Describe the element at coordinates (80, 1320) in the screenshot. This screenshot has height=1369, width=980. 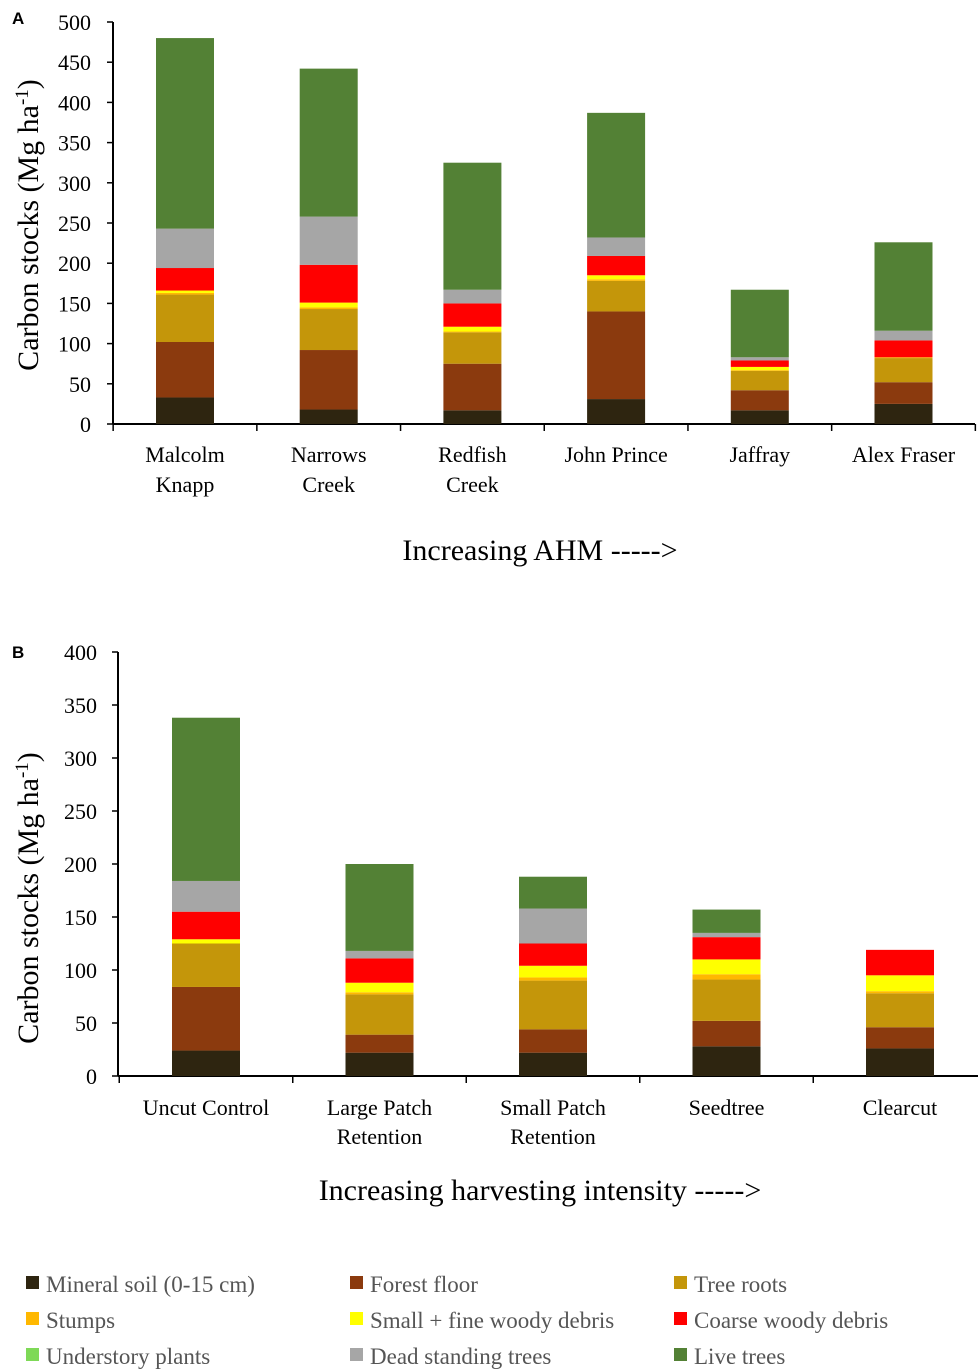
I see `legend-label: Stumps` at that location.